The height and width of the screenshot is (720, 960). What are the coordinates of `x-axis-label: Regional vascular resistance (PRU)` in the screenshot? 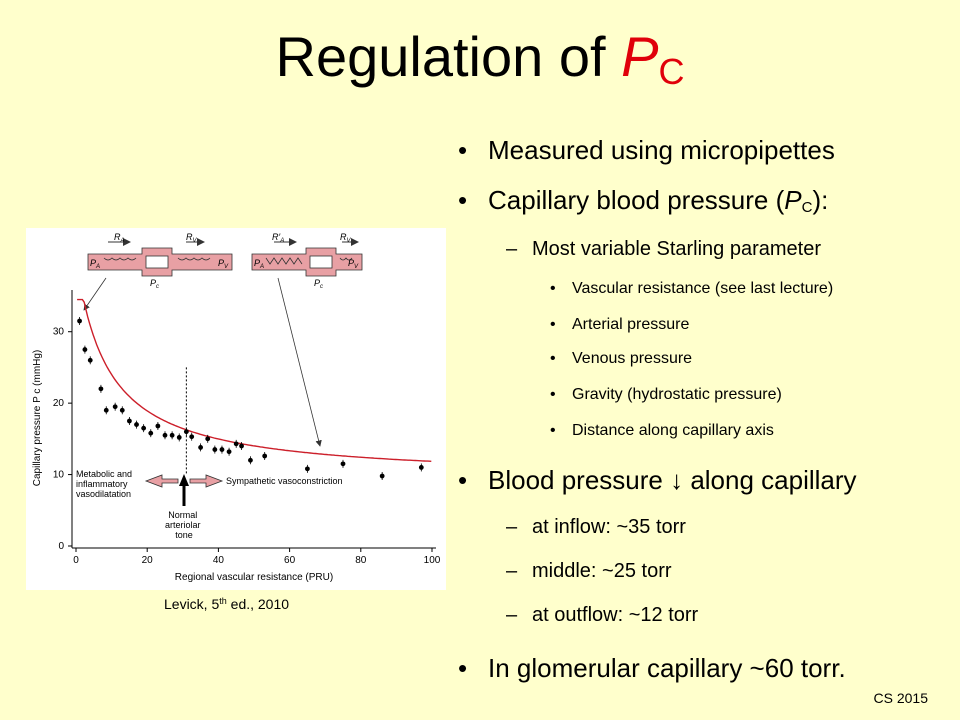 It's located at (254, 577).